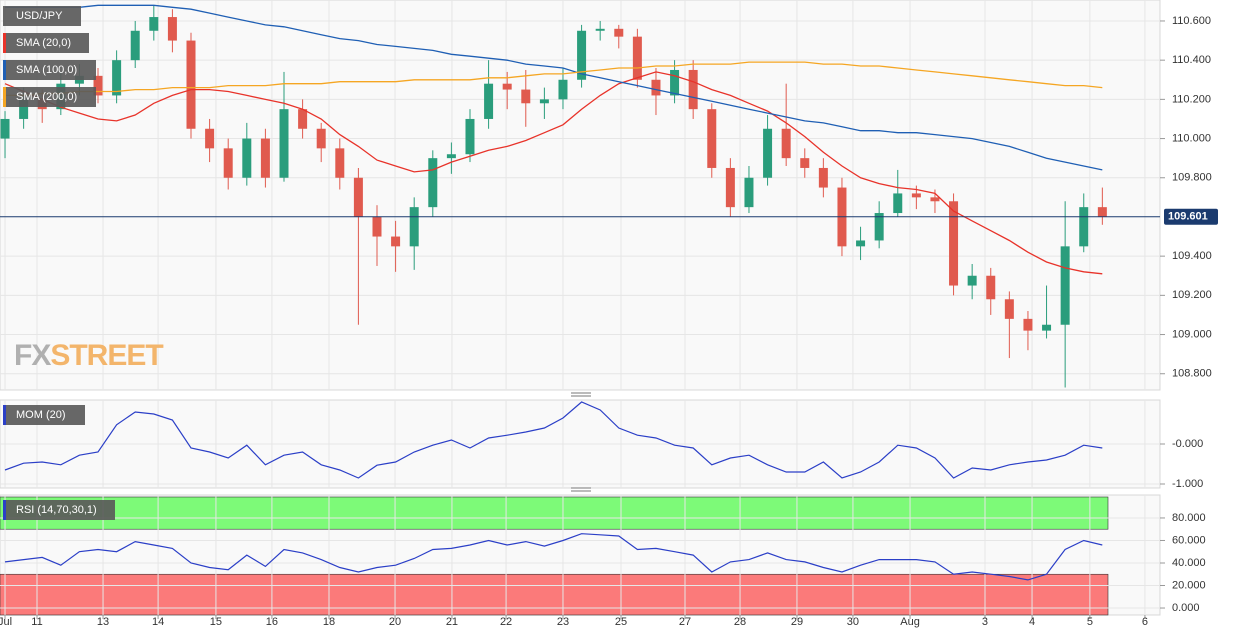 This screenshot has height=636, width=1234. Describe the element at coordinates (41, 415) in the screenshot. I see `legend-label: MOM (20)` at that location.